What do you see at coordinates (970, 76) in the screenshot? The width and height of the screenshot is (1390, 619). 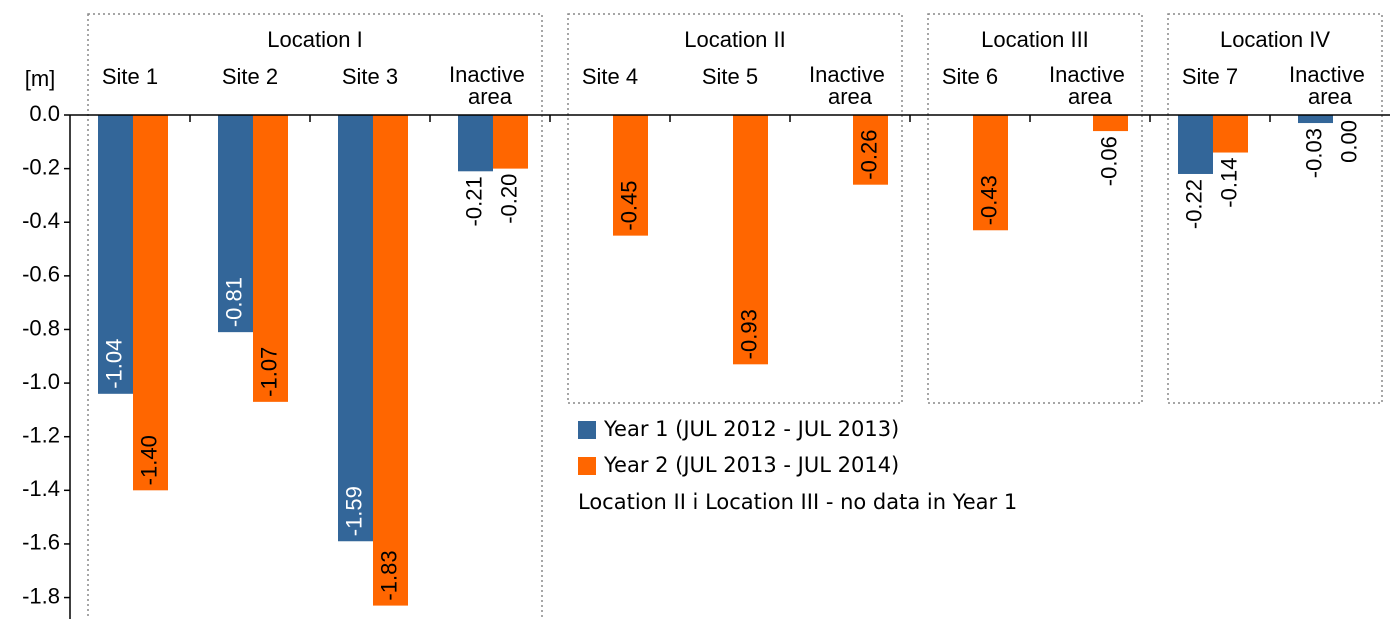 I see `x-tick-label: Site 6` at bounding box center [970, 76].